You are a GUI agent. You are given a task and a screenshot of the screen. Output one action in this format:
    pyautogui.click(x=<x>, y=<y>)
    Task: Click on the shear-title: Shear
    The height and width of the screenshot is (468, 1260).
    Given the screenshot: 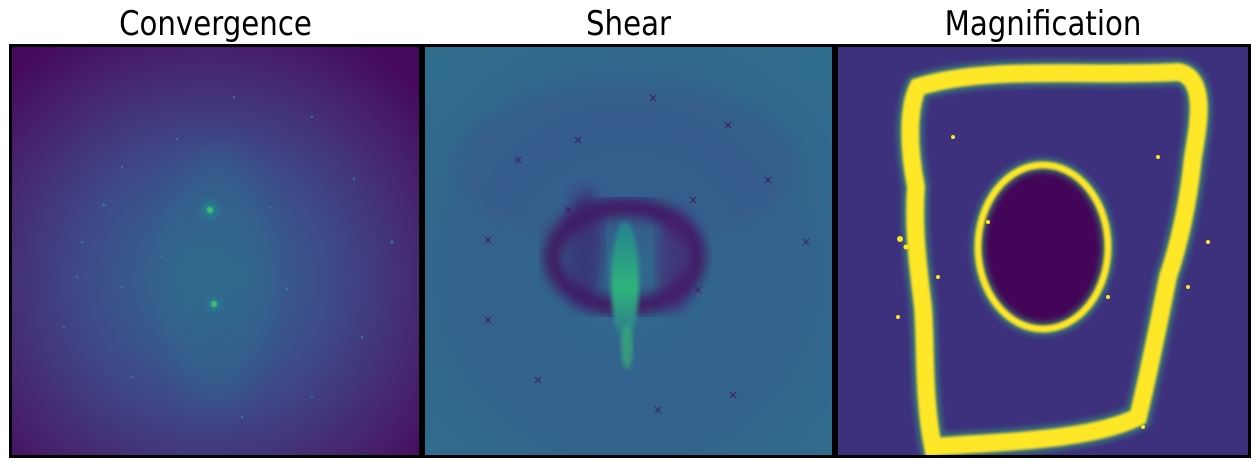 What is the action you would take?
    pyautogui.click(x=628, y=24)
    